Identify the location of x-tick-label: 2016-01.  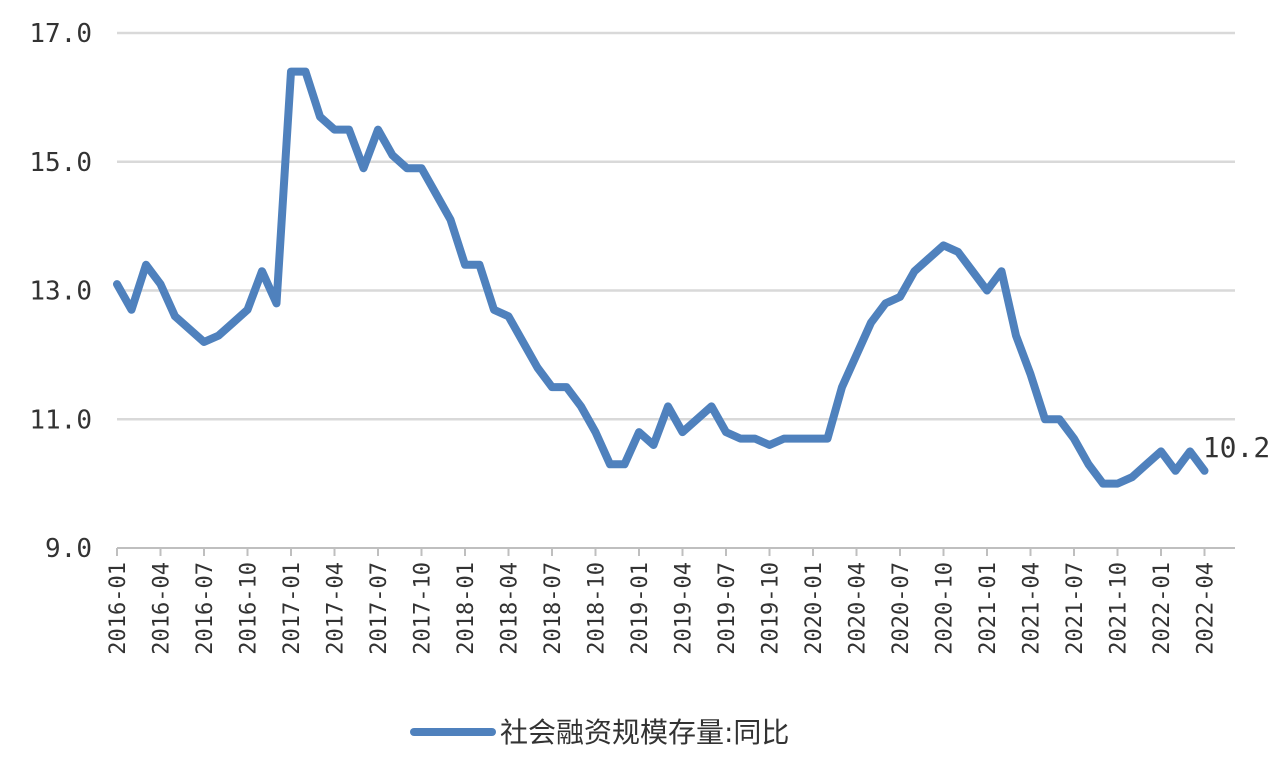
(118, 608).